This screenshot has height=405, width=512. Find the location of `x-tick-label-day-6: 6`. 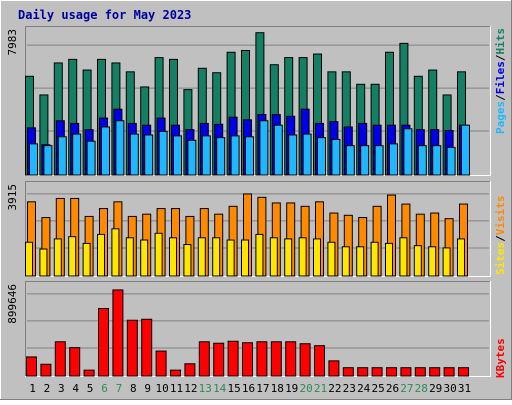

x-tick-label-day-6: 6 is located at coordinates (104, 388).